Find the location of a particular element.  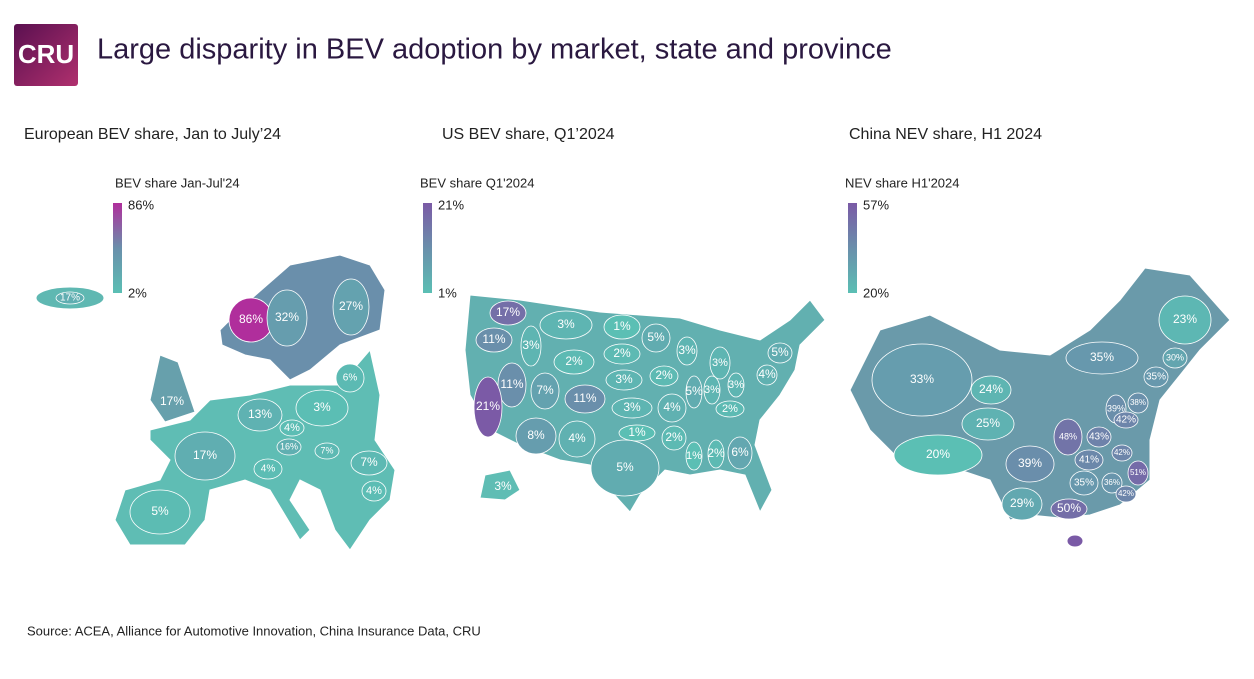

legend-title: NEV share H1'2024 is located at coordinates (902, 182).